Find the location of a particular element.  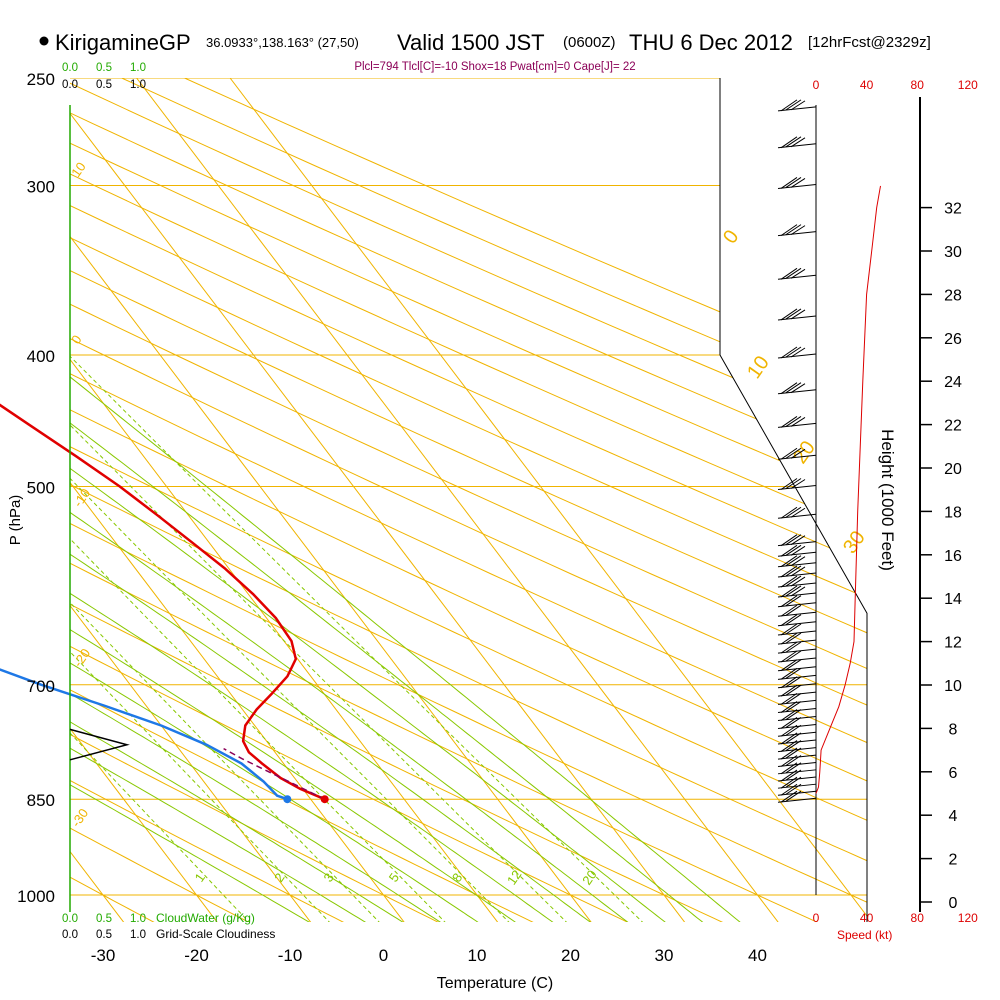

height-axis-label: Height (1000 Feet) is located at coordinates (887, 500).